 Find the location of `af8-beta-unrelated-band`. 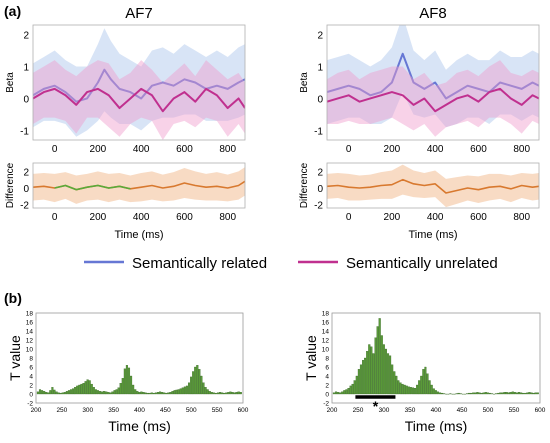

af8-beta-unrelated-band is located at coordinates (433, 98).